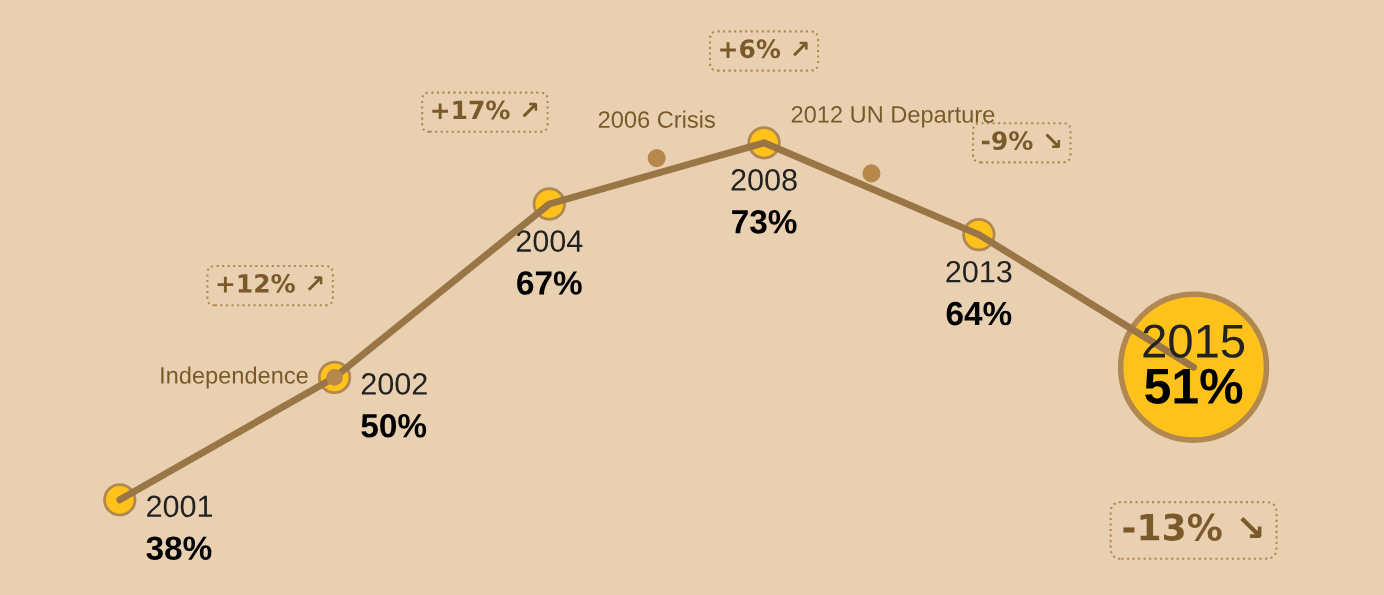  Describe the element at coordinates (764, 221) in the screenshot. I see `data-label: 73%` at that location.